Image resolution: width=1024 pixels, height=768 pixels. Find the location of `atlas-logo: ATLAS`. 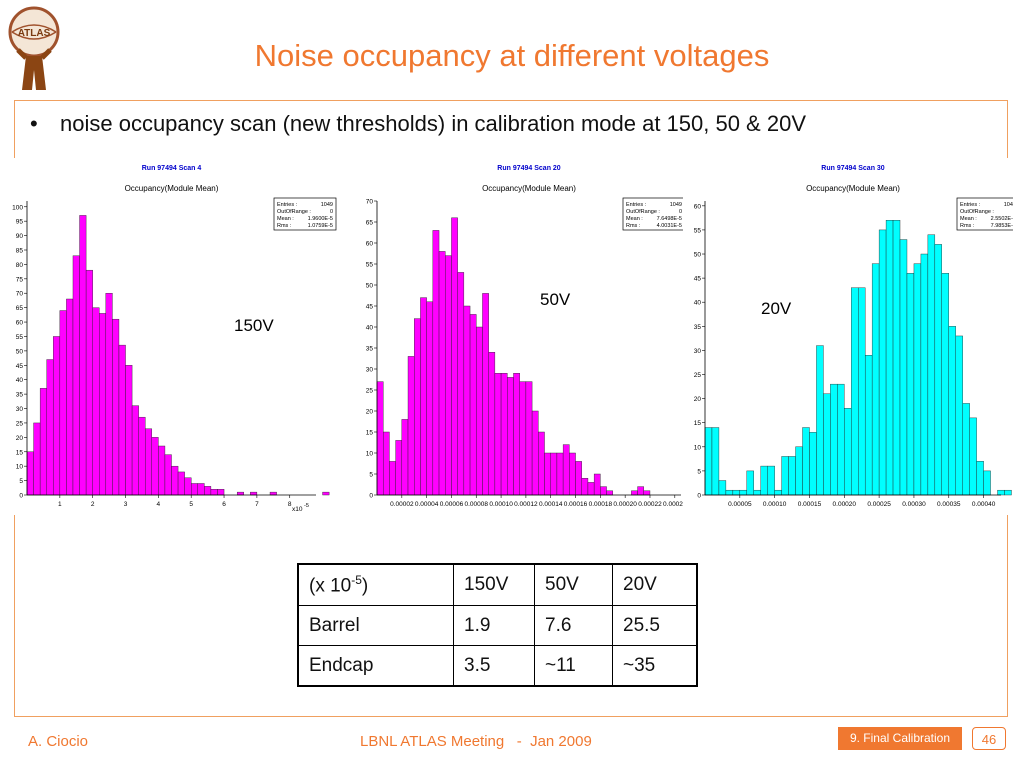

atlas-logo: ATLAS is located at coordinates (34, 48).